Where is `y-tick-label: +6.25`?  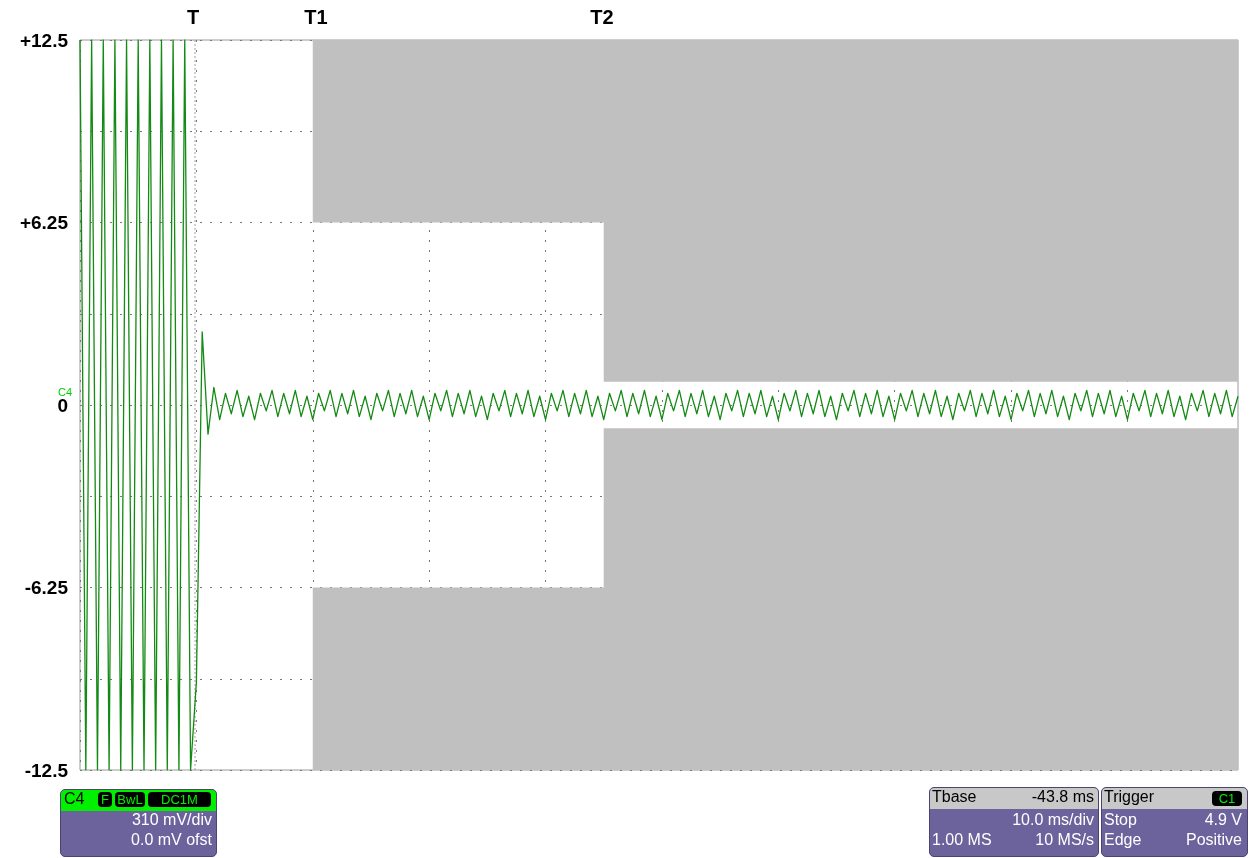
y-tick-label: +6.25 is located at coordinates (44, 222).